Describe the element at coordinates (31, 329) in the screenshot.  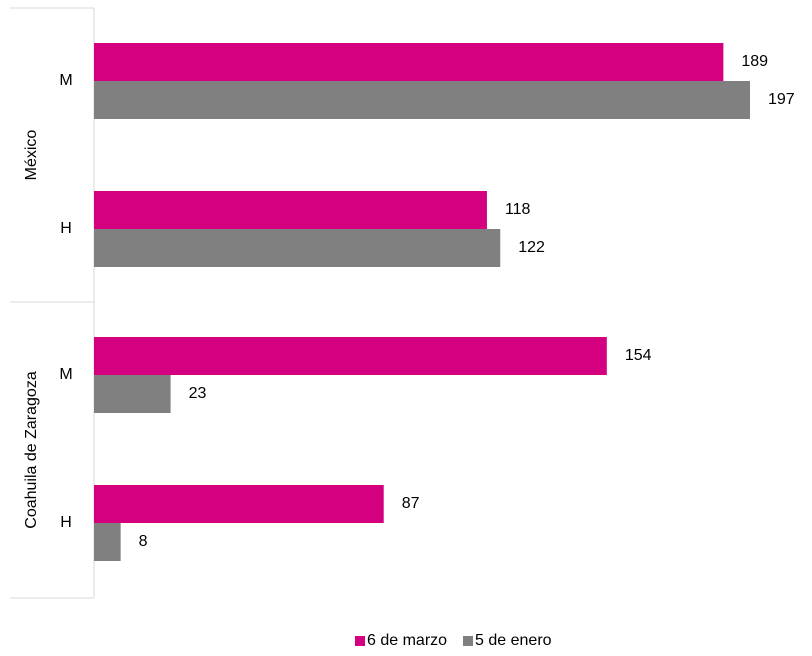
I see `group-labels: México Coahuila de Zaragoza` at that location.